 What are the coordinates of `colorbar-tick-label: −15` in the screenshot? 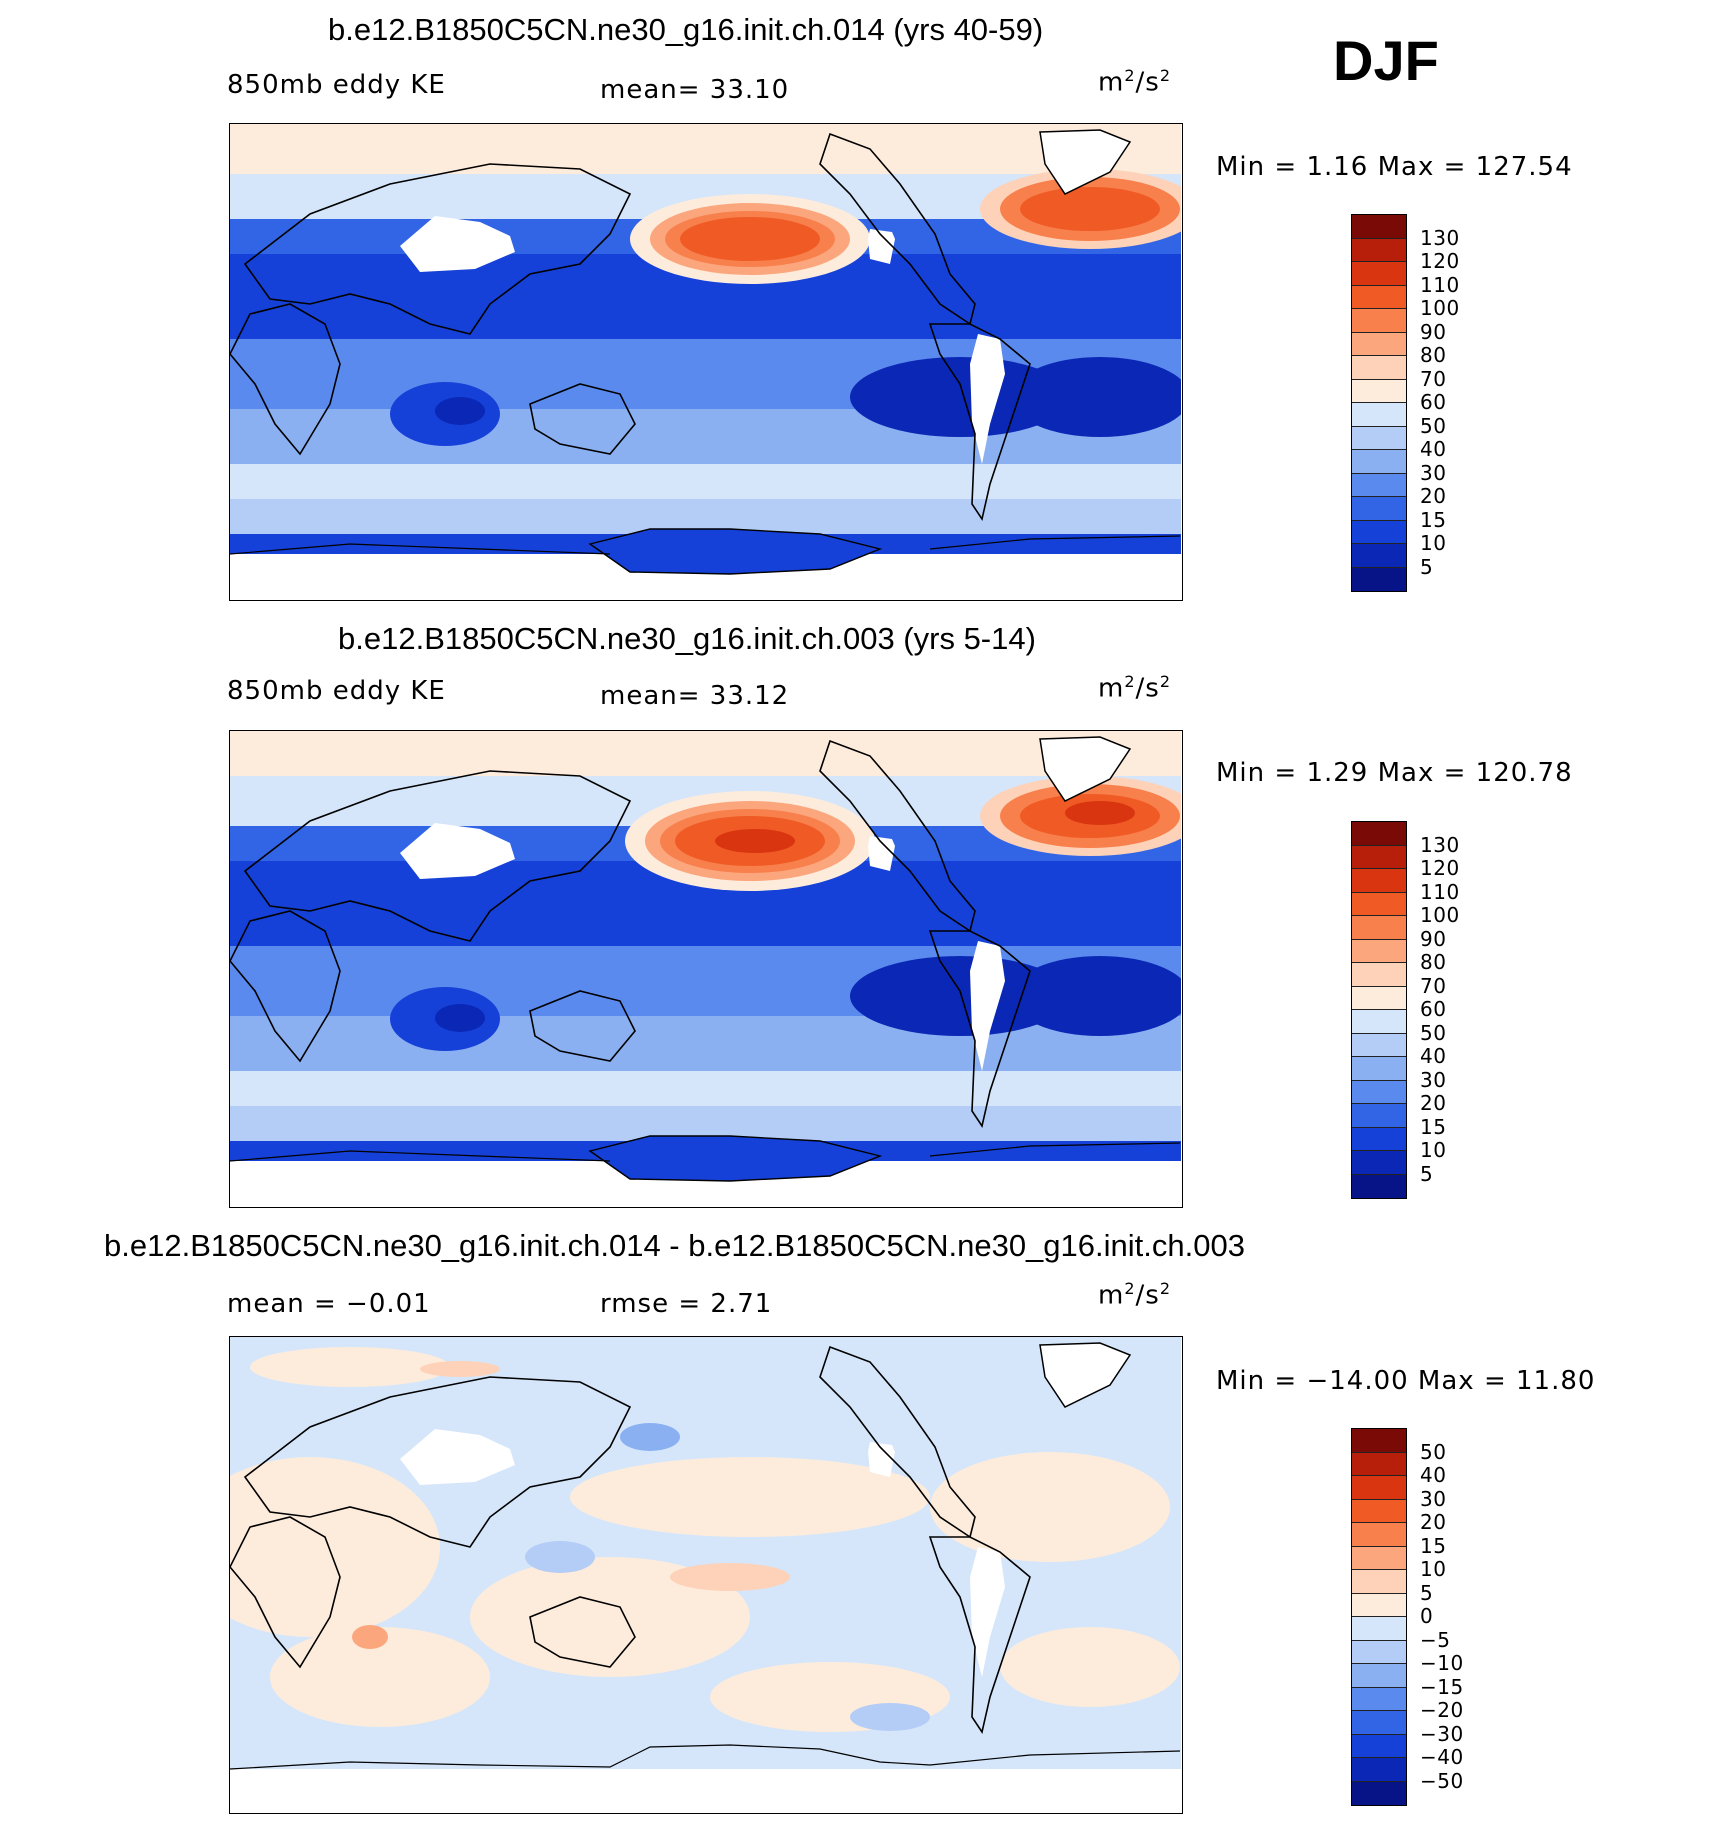 It's located at (1442, 1686).